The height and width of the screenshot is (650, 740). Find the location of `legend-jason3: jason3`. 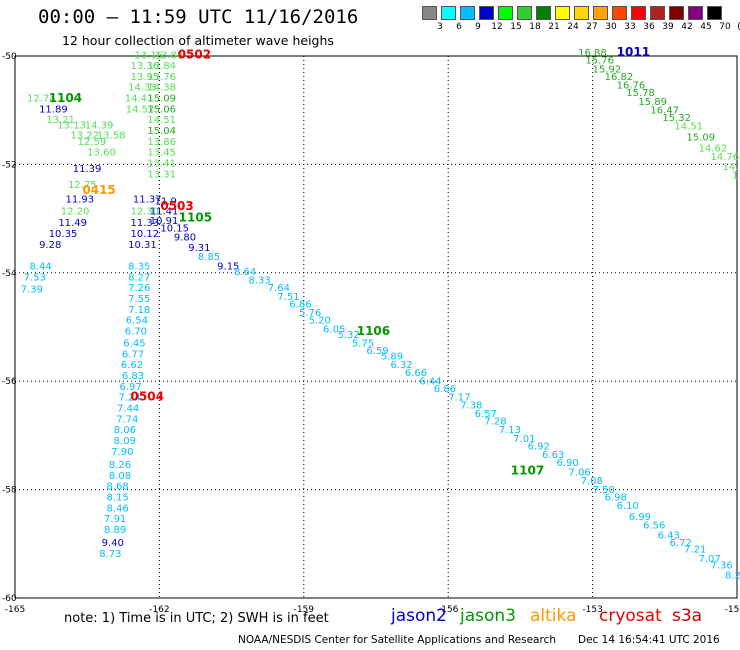

legend-jason3: jason3 is located at coordinates (488, 616).